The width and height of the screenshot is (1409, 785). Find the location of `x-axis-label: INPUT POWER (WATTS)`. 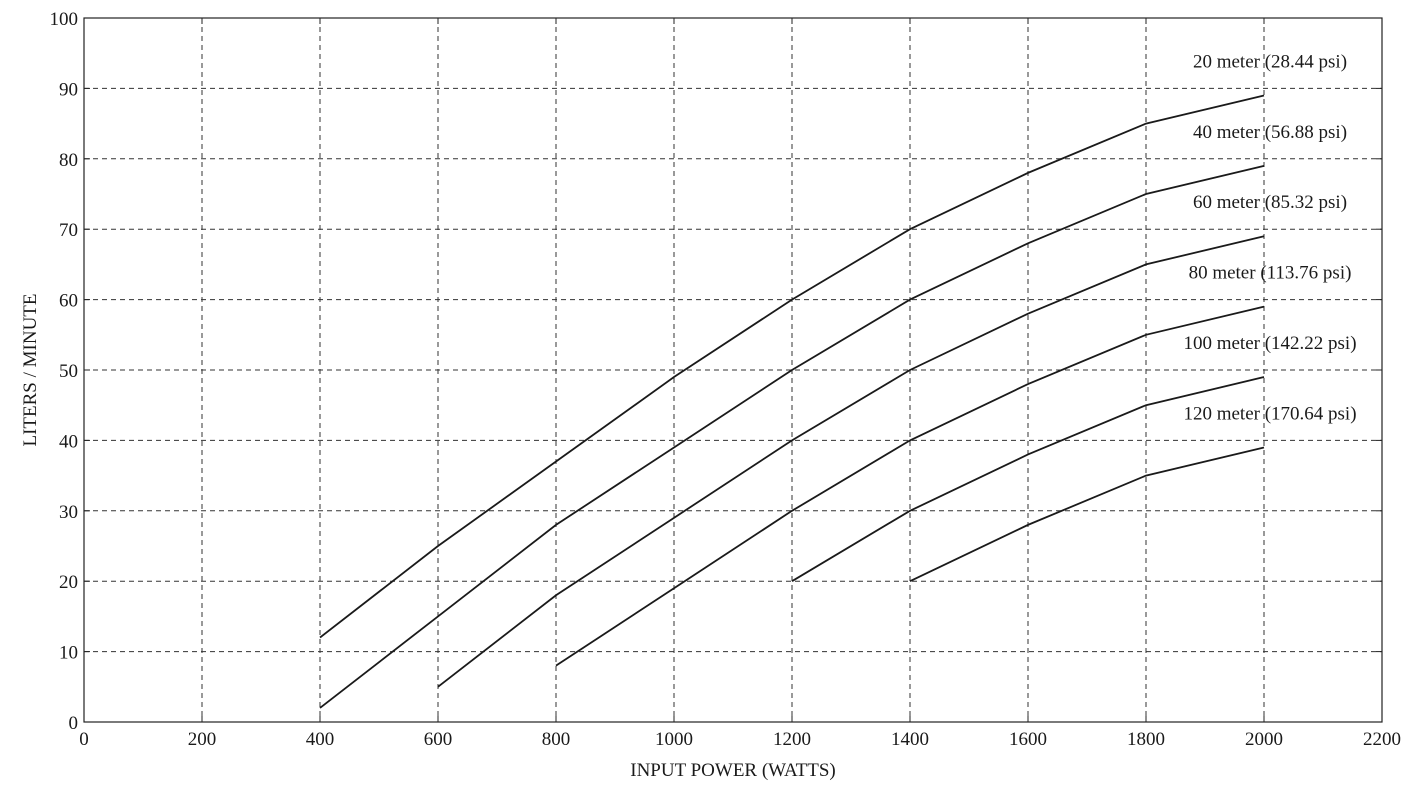

x-axis-label: INPUT POWER (WATTS) is located at coordinates (732, 770).